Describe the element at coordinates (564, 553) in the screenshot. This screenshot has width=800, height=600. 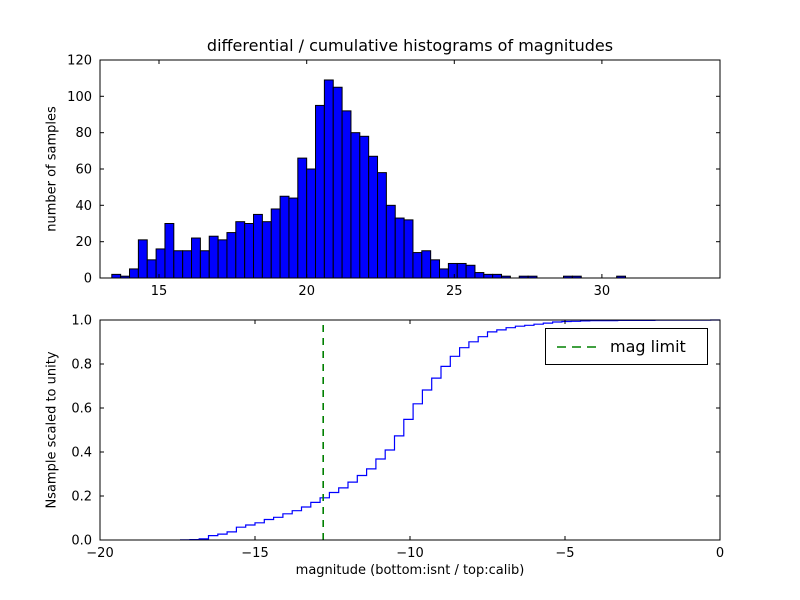
I see `x-tick-label: −5` at that location.